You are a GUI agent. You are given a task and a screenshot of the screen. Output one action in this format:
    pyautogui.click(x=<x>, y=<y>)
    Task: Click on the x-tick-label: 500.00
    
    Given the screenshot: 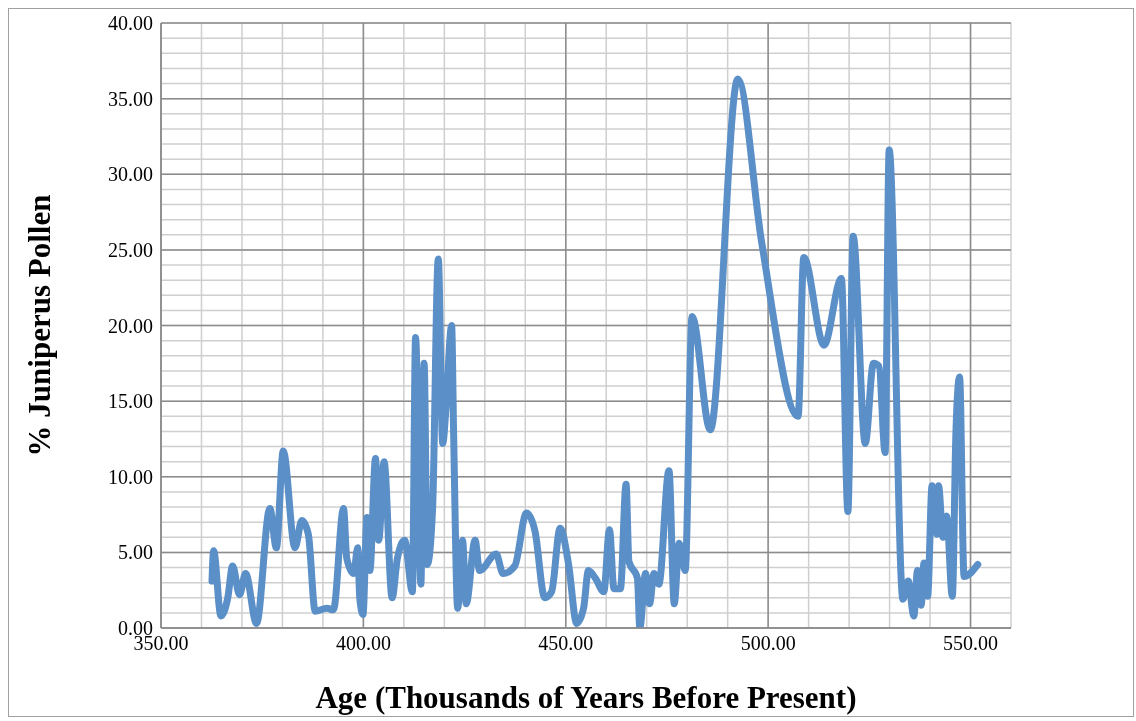 What is the action you would take?
    pyautogui.click(x=768, y=643)
    